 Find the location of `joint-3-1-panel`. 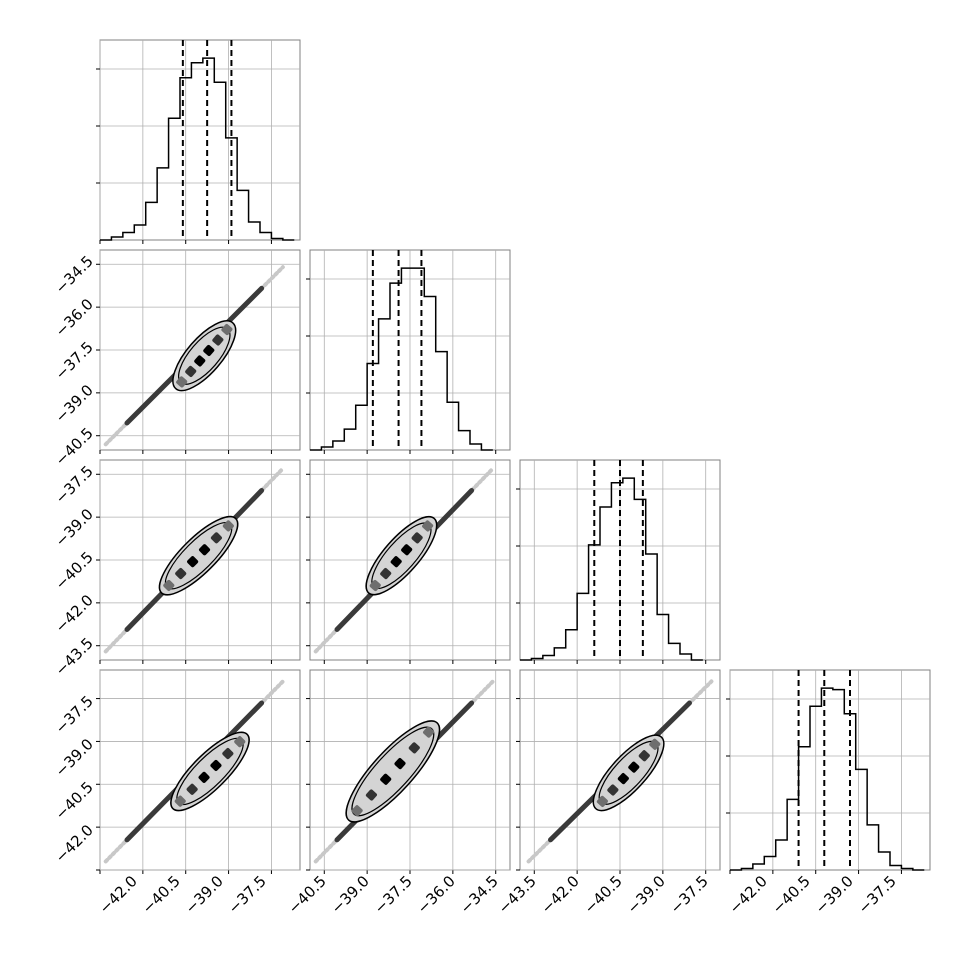

joint-3-1-panel is located at coordinates (198, 561).